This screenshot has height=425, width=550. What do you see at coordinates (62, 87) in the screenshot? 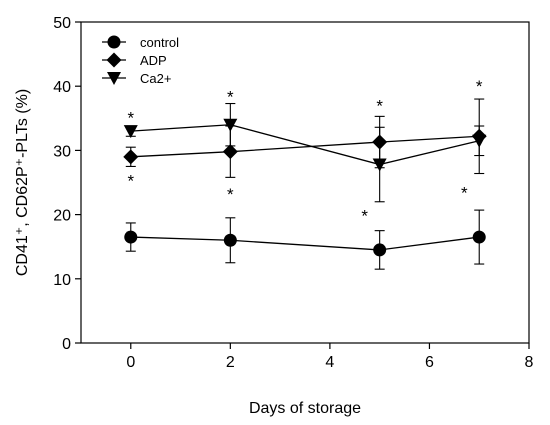
I see `y-tick-label: 40` at bounding box center [62, 87].